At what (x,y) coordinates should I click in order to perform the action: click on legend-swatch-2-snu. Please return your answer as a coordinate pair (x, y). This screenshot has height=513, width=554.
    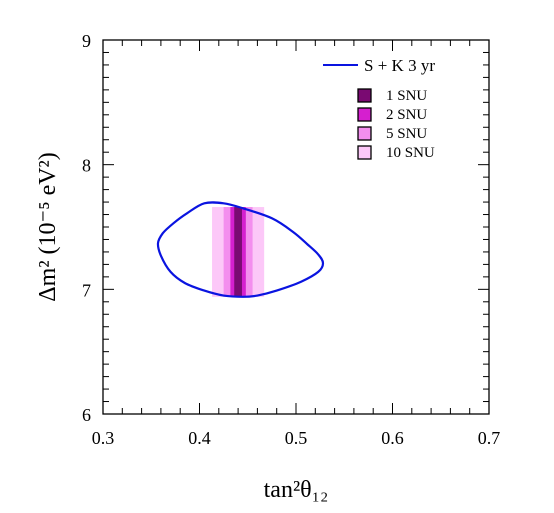
    Looking at the image, I should click on (364, 114).